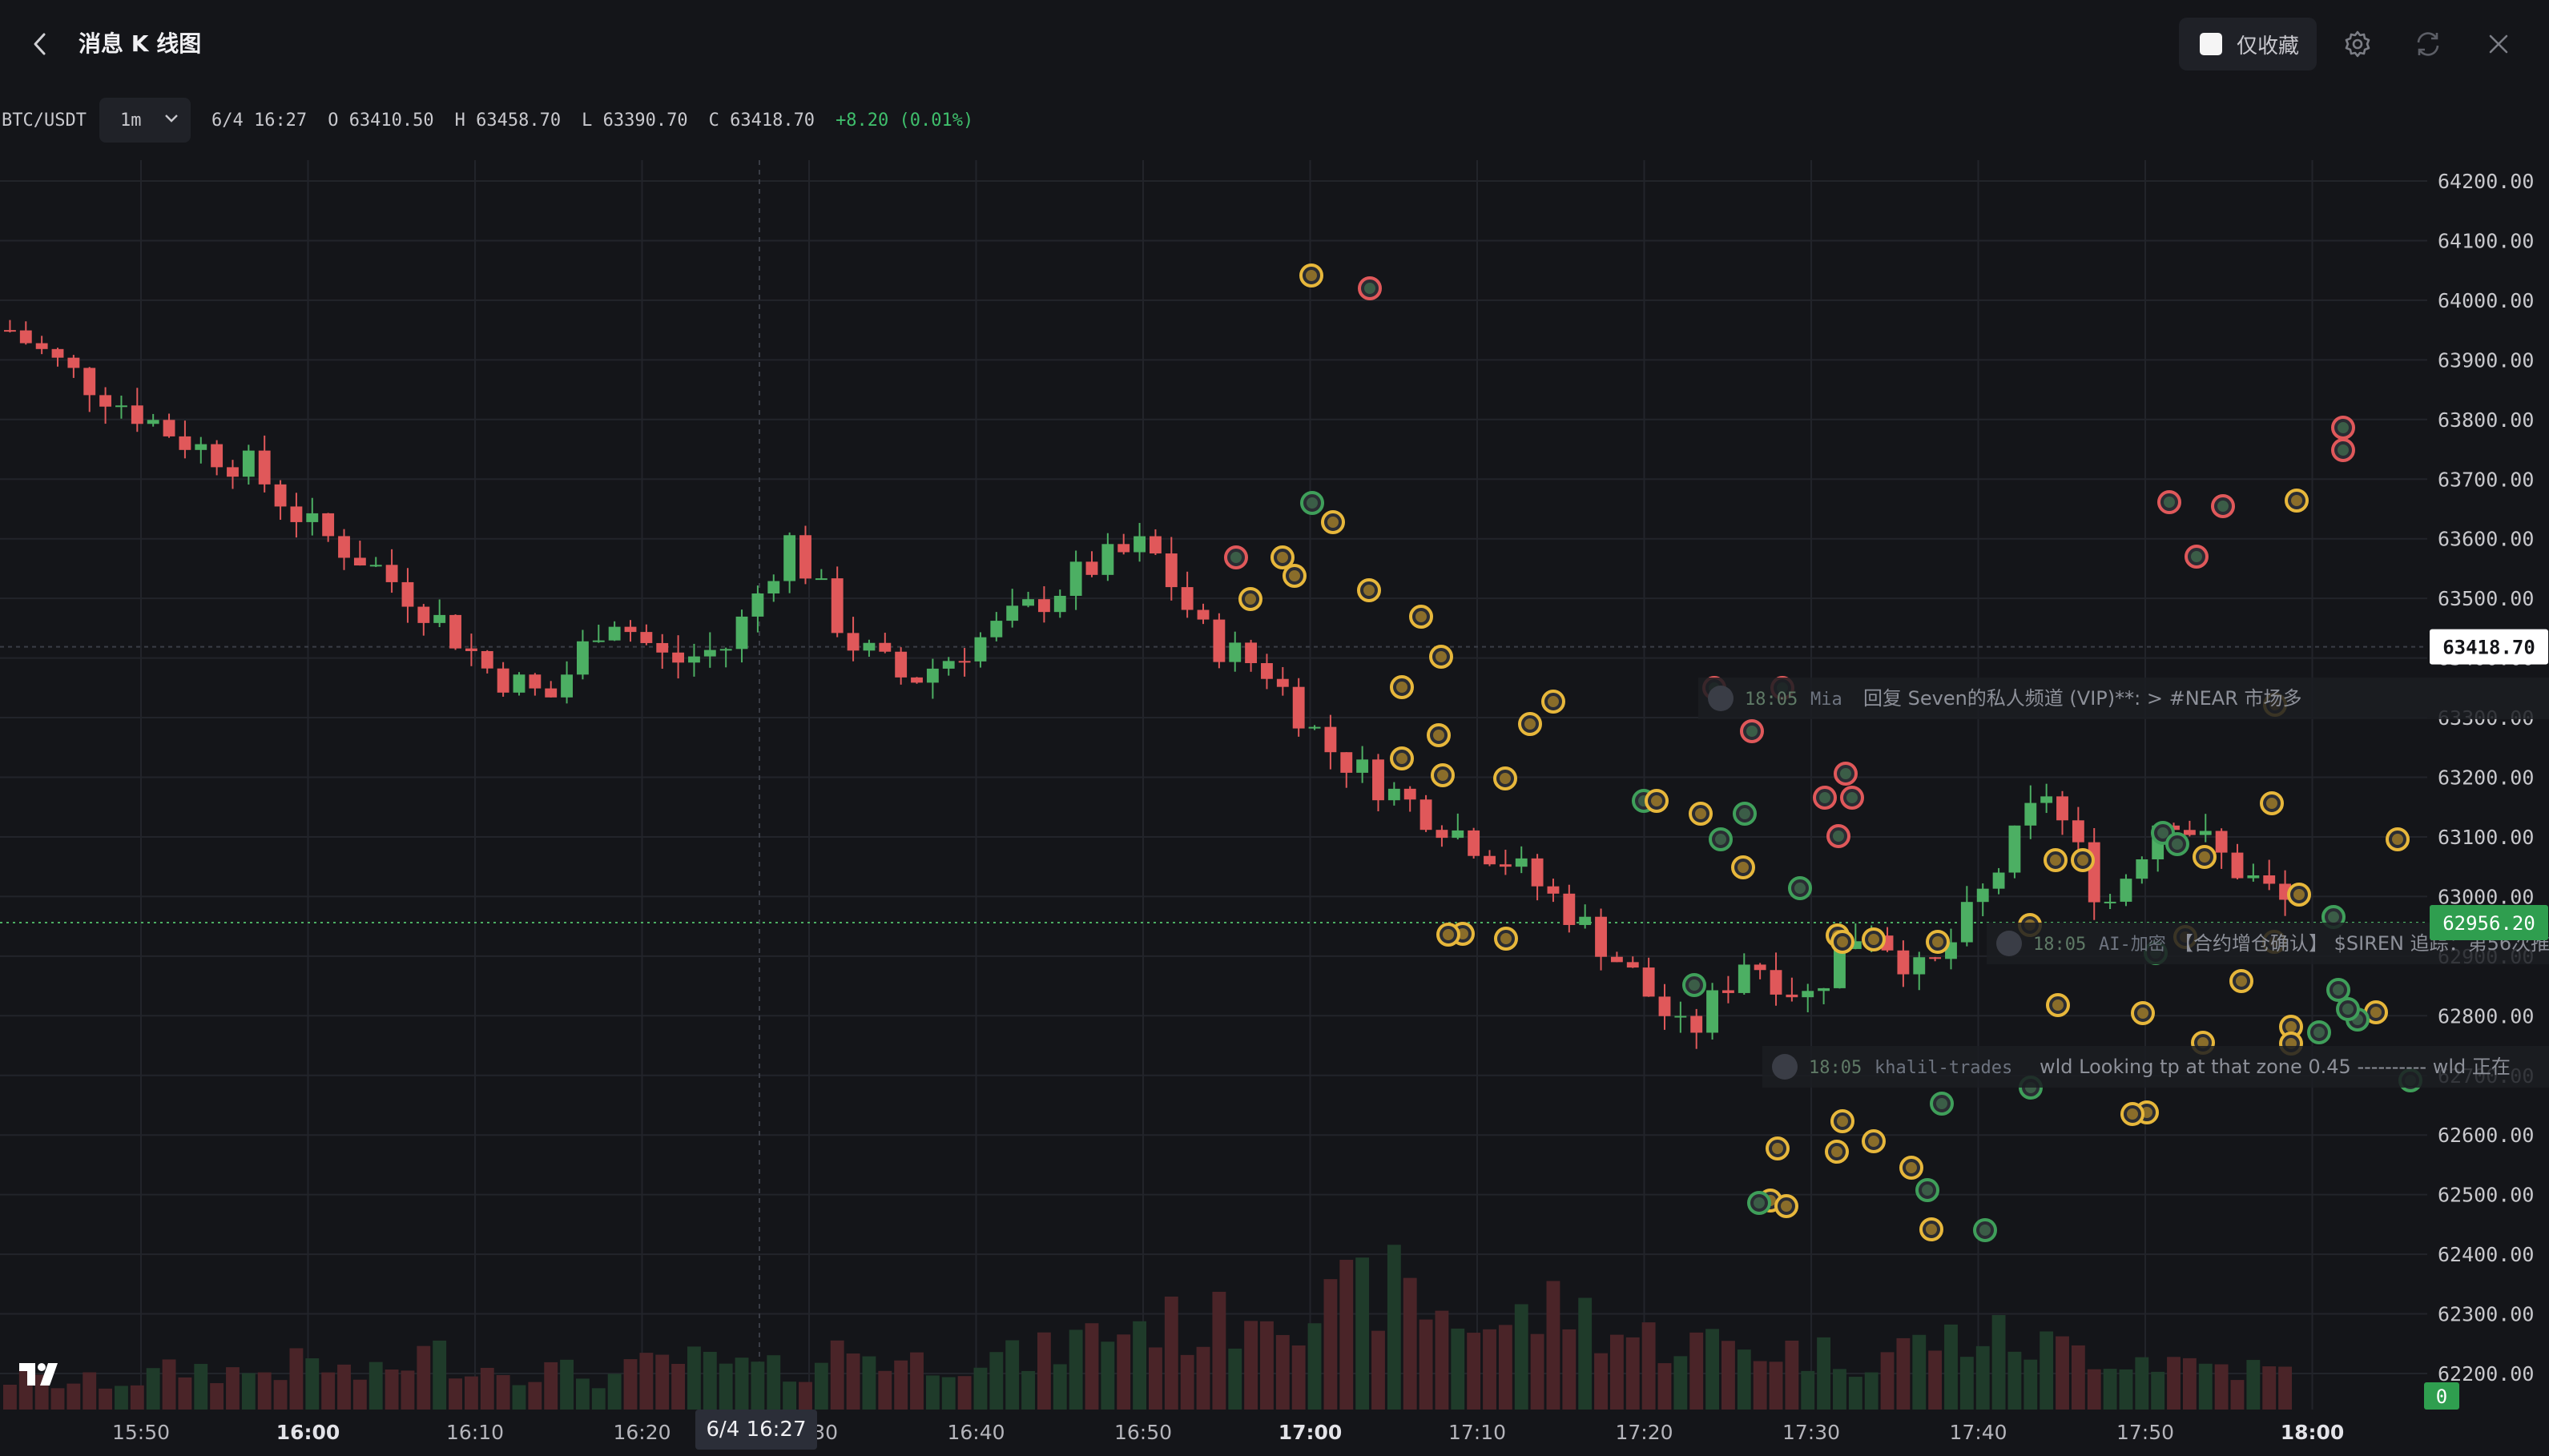 The width and height of the screenshot is (2549, 1456). Describe the element at coordinates (2358, 44) in the screenshot. I see `settings-button` at that location.